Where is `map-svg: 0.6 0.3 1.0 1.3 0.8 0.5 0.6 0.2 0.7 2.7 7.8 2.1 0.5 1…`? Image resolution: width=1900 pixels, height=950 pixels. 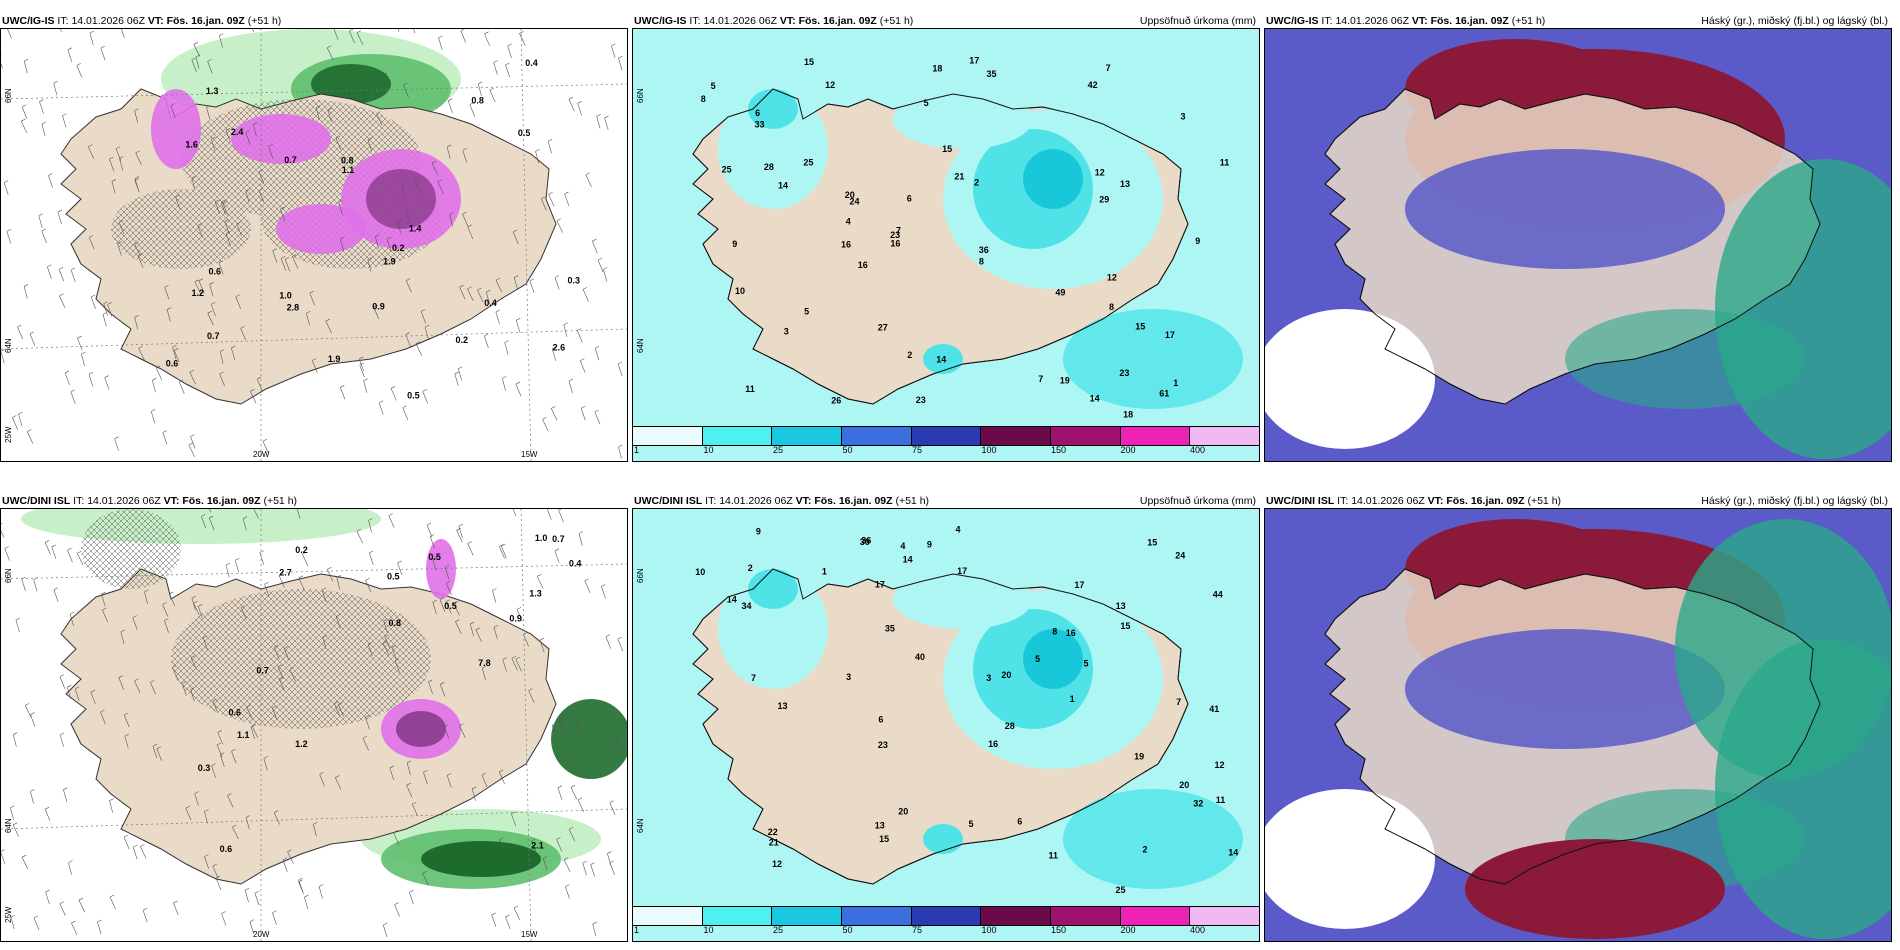
map-svg: 0.6 0.3 1.0 1.3 0.8 0.5 0.6 0.2 0.7 2.7 7.8 2.1 0.5 1… is located at coordinates (314, 725).